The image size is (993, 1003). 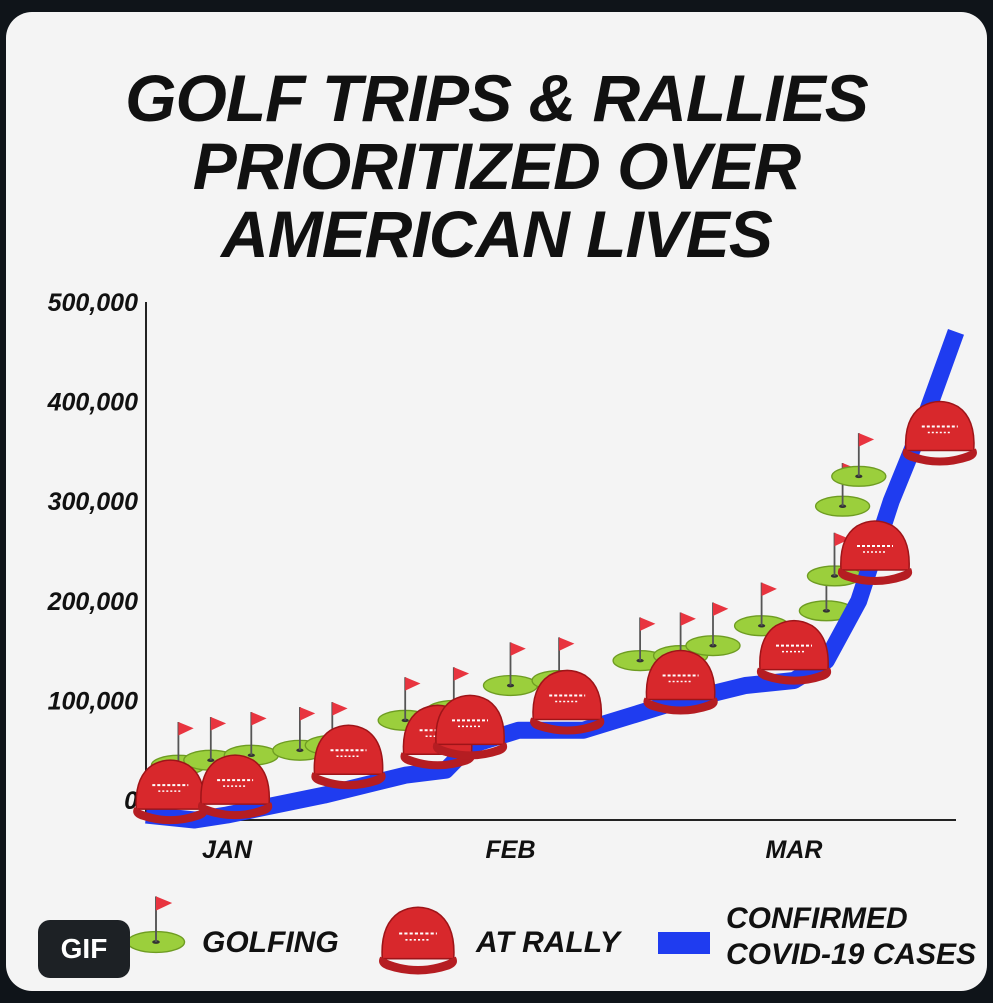 I want to click on x-tick-label: JAN, so click(x=227, y=850).